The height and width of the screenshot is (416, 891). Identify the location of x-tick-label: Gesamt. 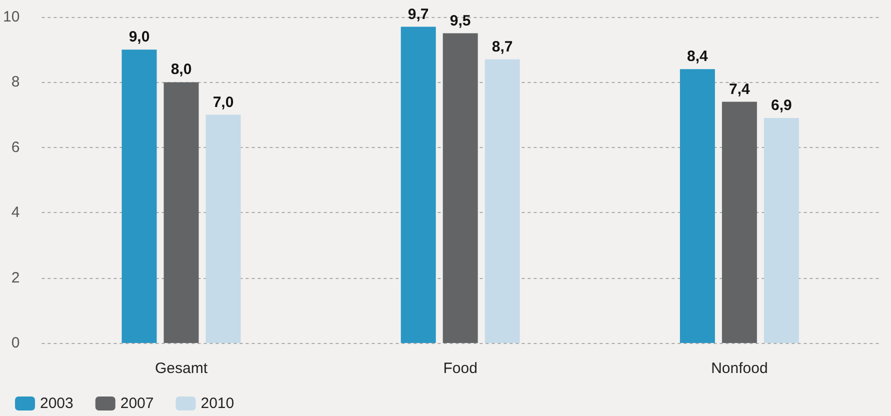
(181, 368).